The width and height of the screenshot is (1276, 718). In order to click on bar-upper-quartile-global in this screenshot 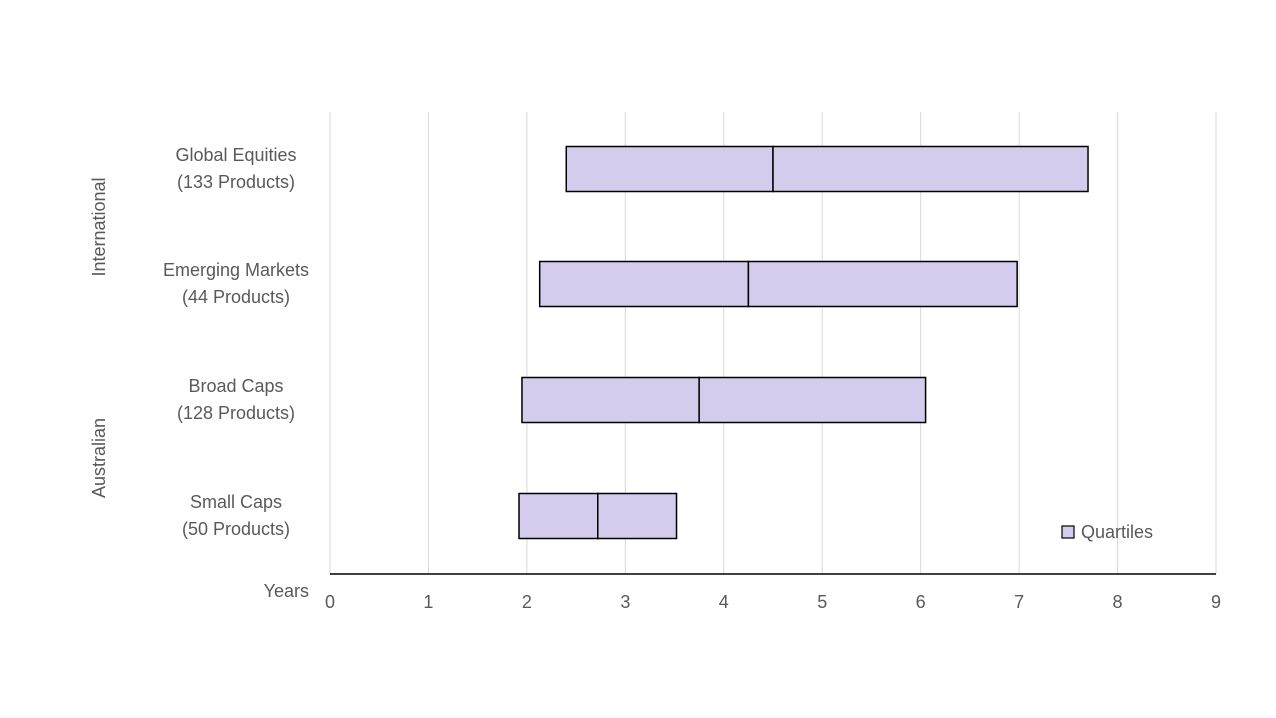, I will do `click(930, 169)`.